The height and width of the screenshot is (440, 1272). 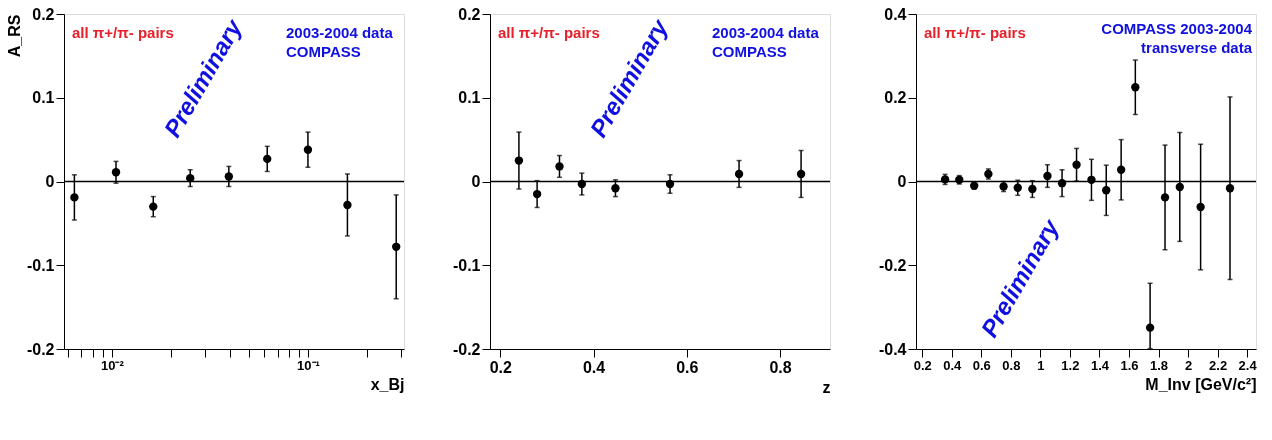 I want to click on y-tick-label: 0.4, so click(x=895, y=14).